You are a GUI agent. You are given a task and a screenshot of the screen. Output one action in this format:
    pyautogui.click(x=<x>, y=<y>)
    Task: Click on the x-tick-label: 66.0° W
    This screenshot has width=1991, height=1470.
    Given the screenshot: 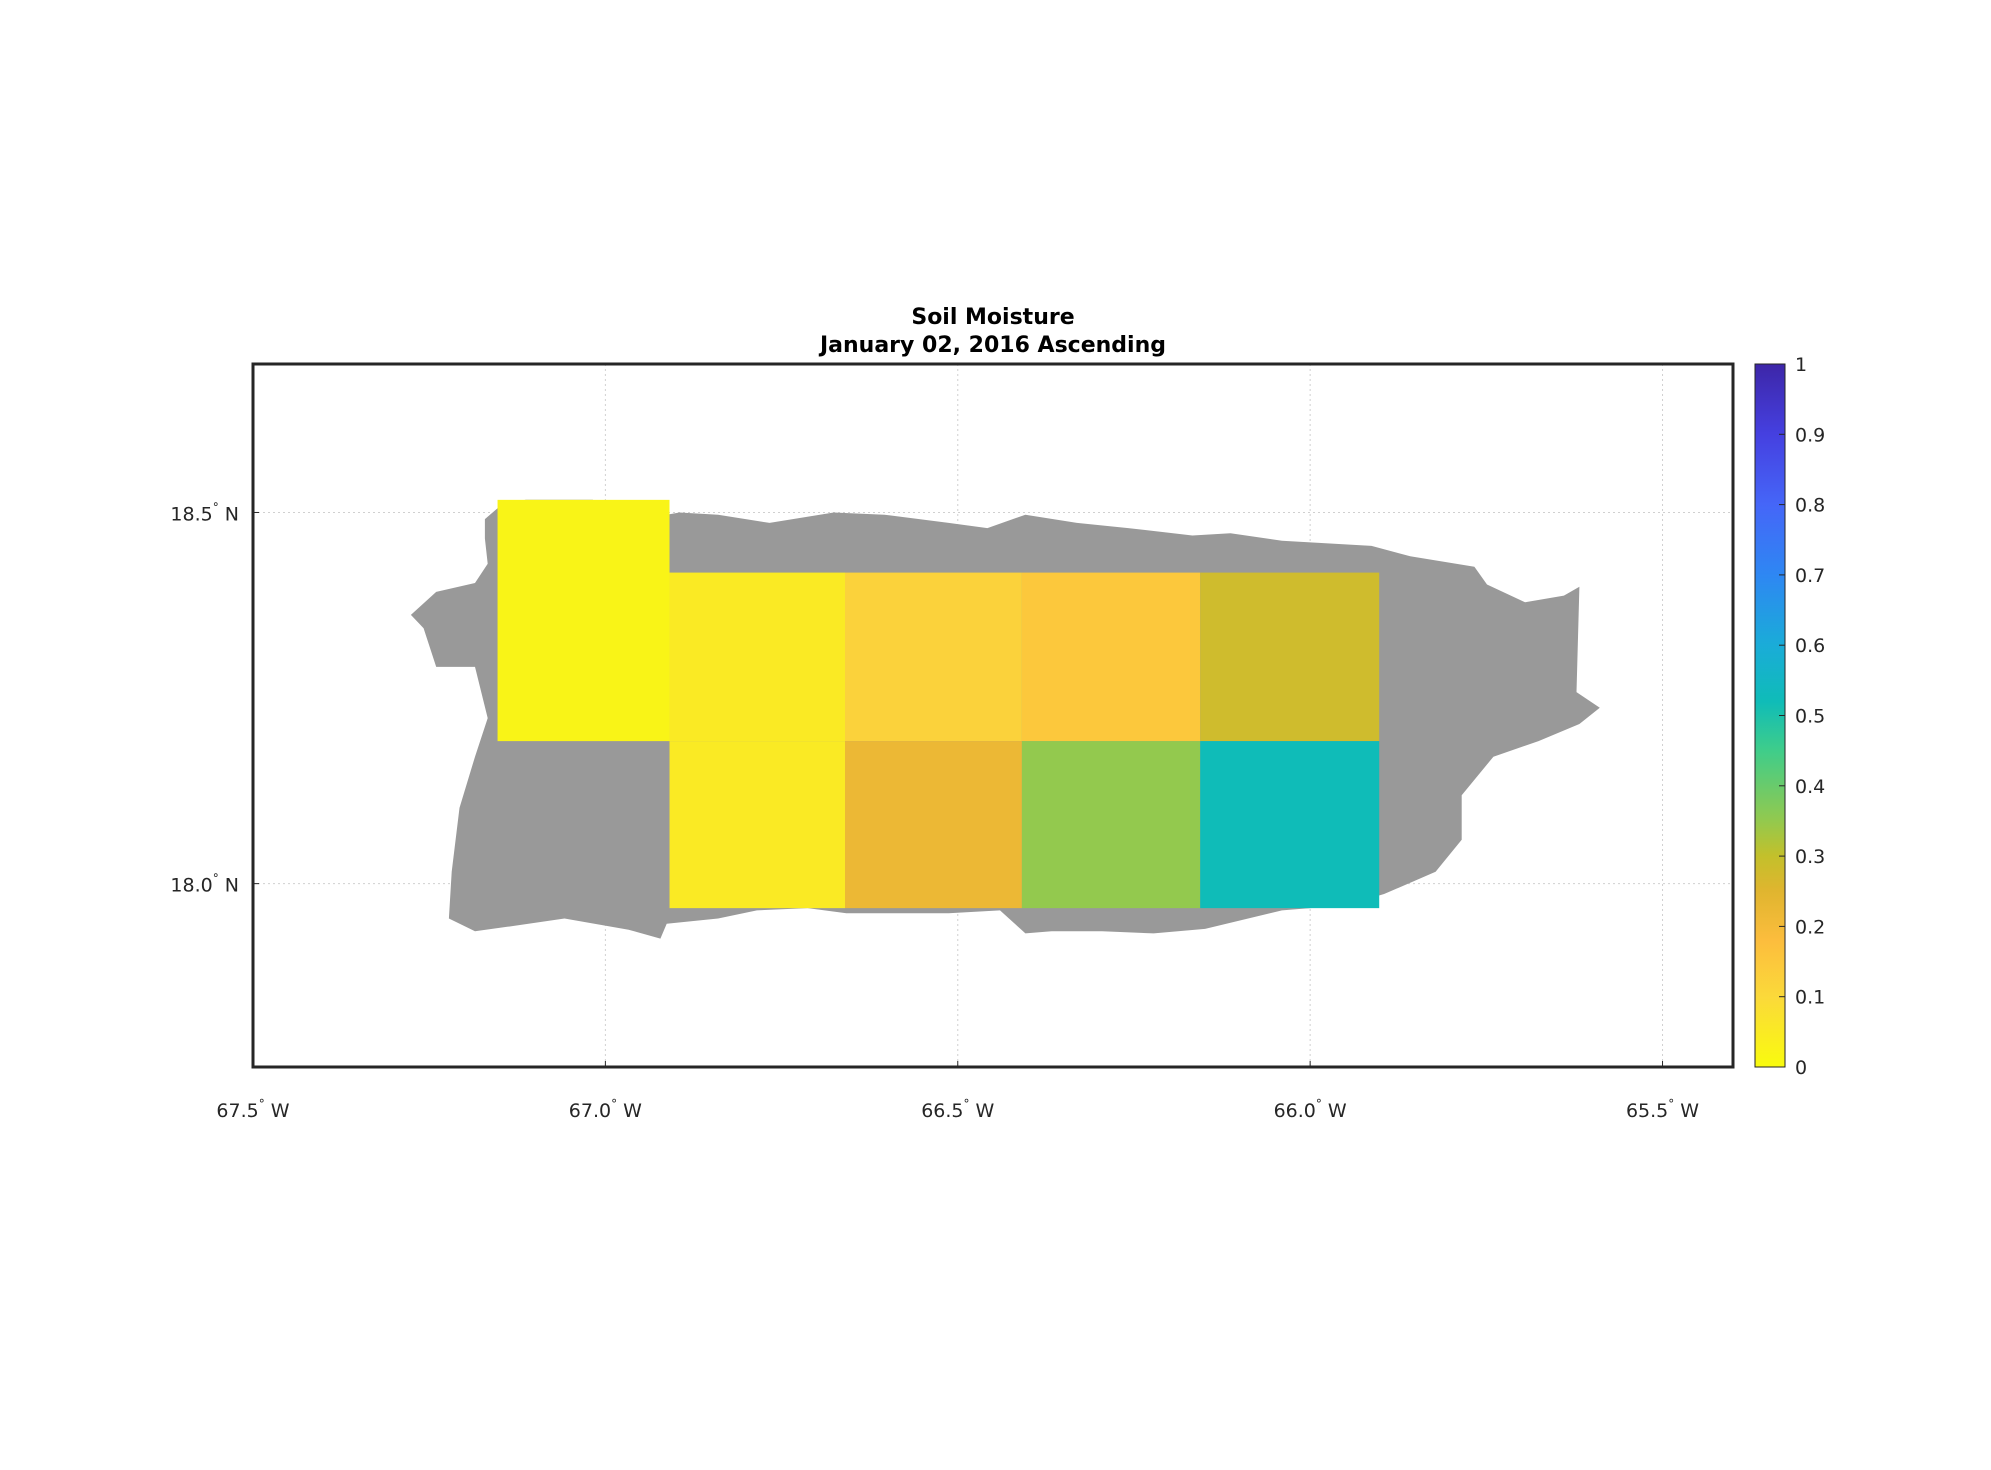 What is the action you would take?
    pyautogui.click(x=1310, y=1109)
    